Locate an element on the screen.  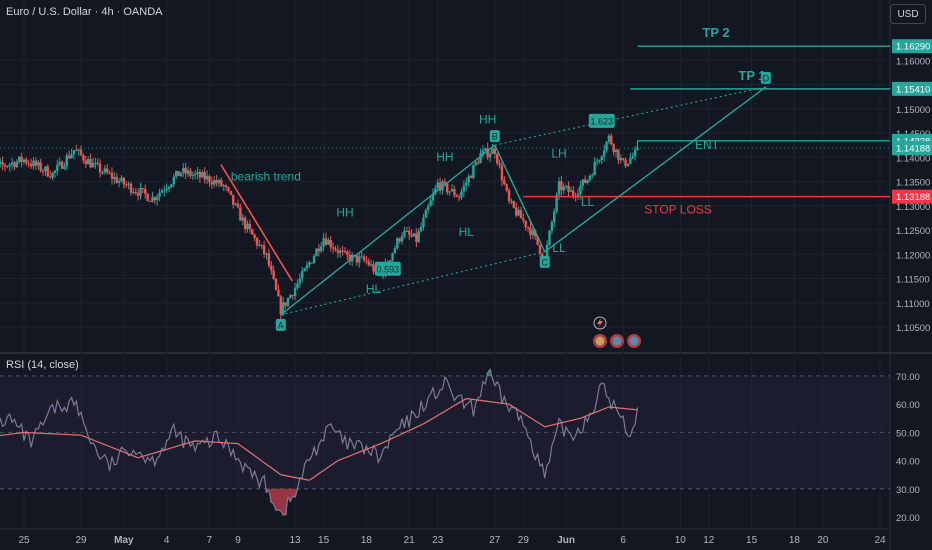
price-tag: 1.16290 is located at coordinates (912, 46).